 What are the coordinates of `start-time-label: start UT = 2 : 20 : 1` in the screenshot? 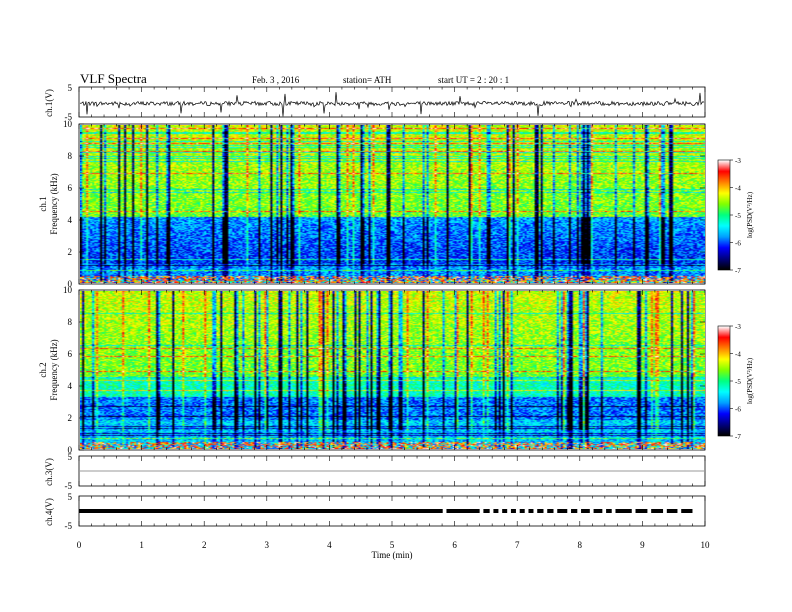 It's located at (473, 80).